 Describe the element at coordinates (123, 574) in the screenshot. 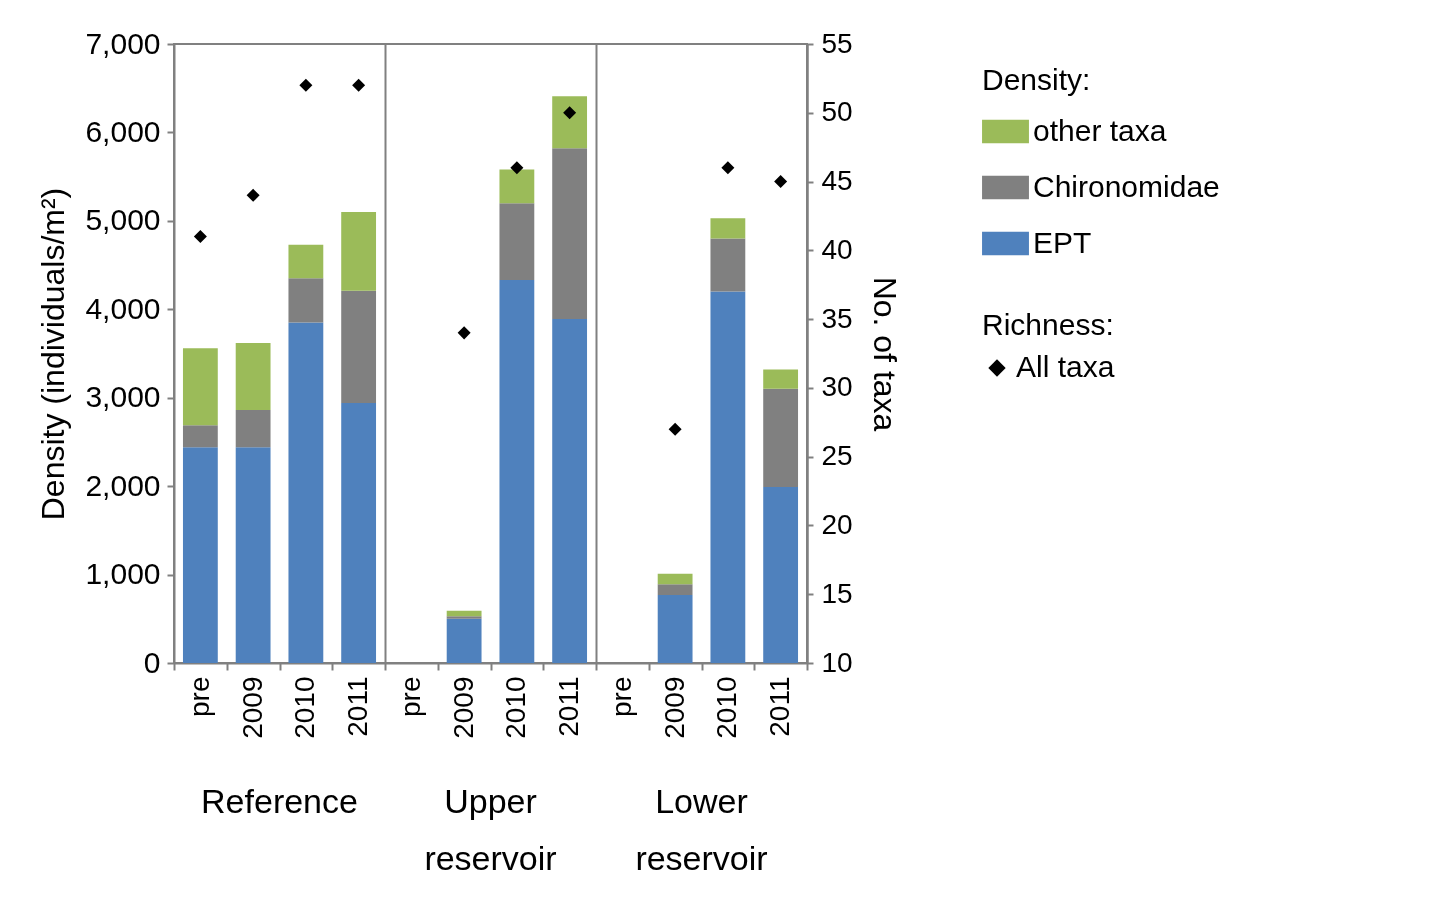

I see `y-tick-label: 1,000` at that location.